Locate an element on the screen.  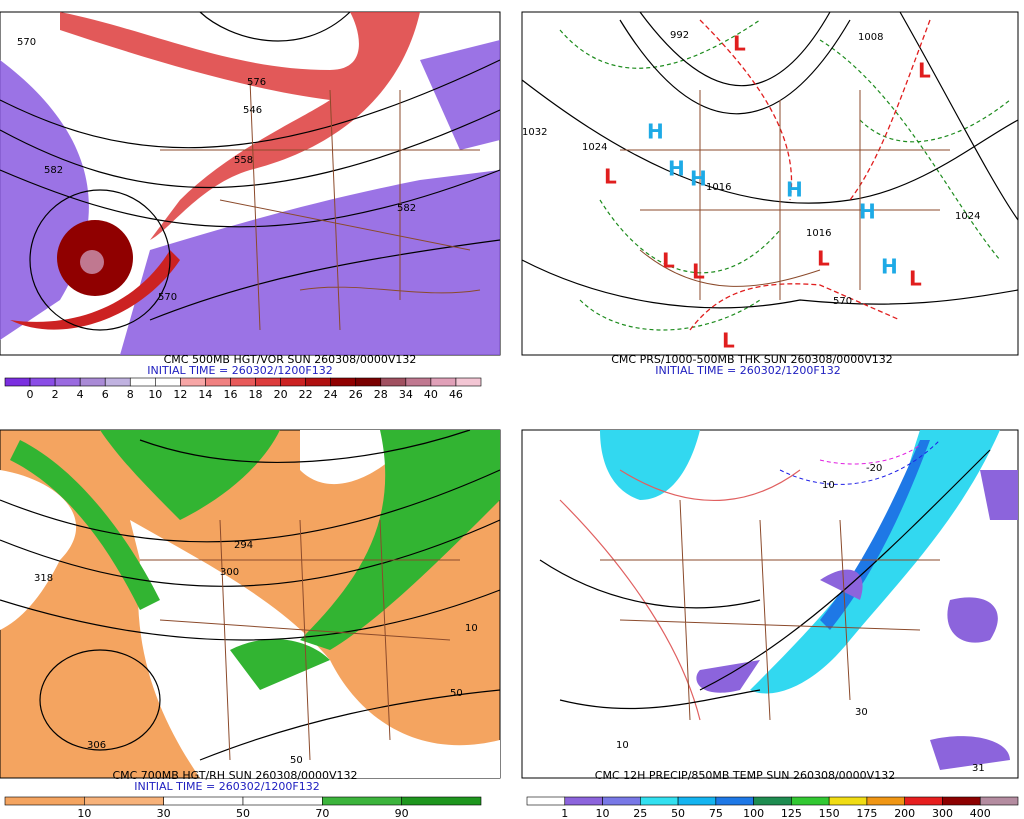
colorbar-label: 16 is located at coordinates (230, 394).